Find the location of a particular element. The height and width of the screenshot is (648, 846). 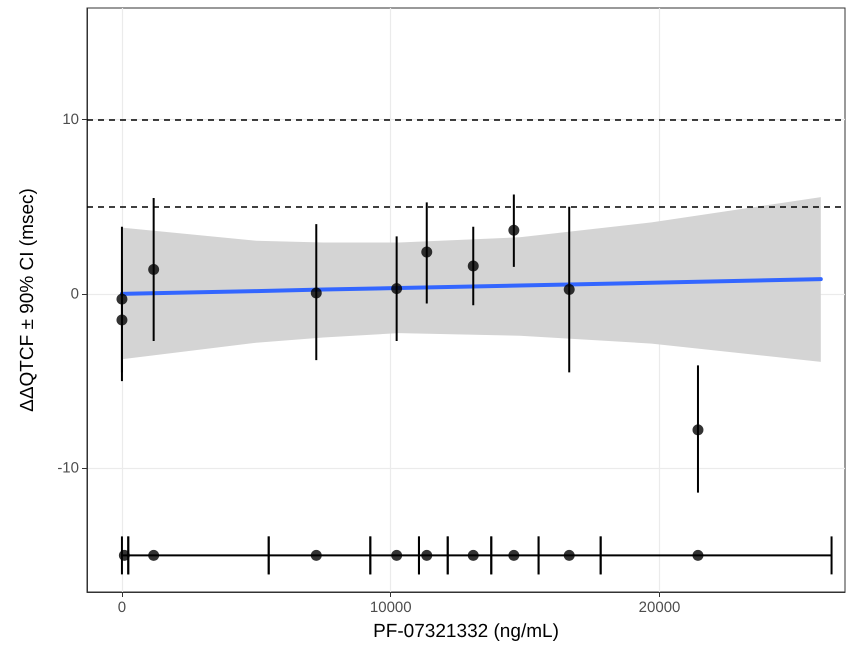

y-tick-label: 10 is located at coordinates (70, 119).